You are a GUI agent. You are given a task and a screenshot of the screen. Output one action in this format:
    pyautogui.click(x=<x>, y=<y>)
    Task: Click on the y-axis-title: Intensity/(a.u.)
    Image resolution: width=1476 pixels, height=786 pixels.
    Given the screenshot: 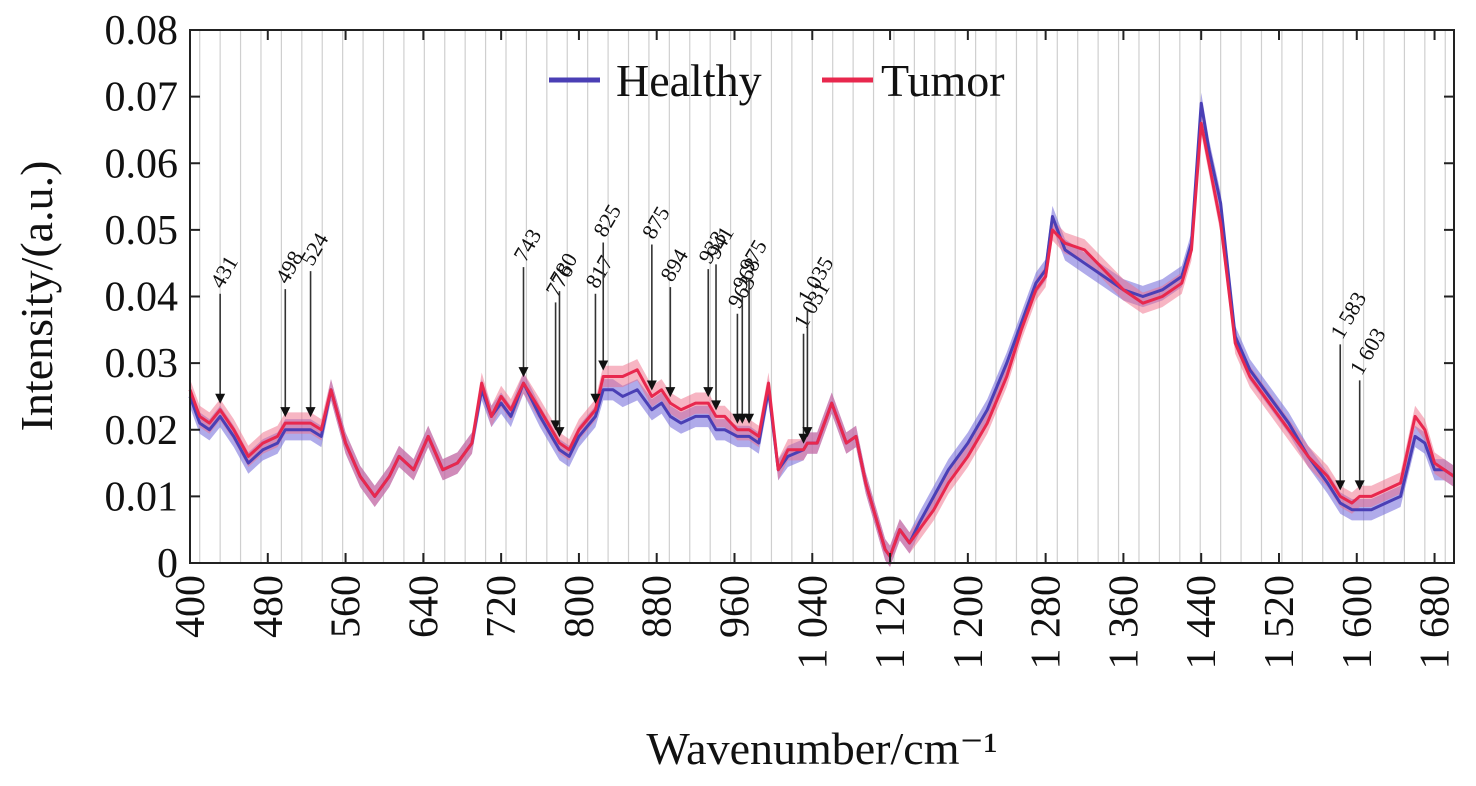 What is the action you would take?
    pyautogui.click(x=36, y=296)
    